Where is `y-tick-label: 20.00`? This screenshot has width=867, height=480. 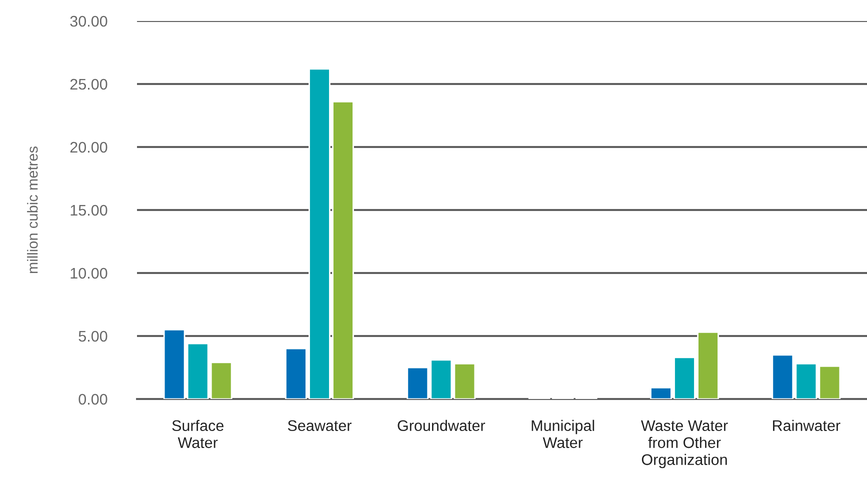
y-tick-label: 20.00 is located at coordinates (89, 147).